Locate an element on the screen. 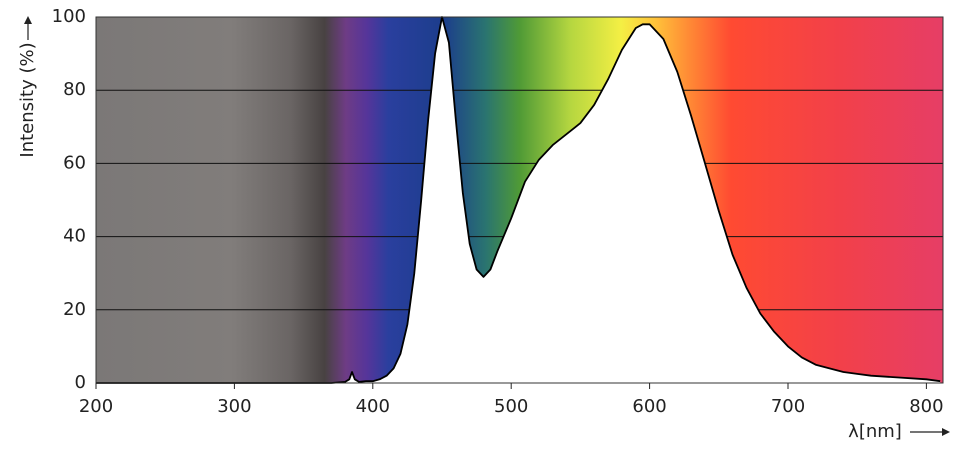  y-tick-label: 0 is located at coordinates (80, 382).